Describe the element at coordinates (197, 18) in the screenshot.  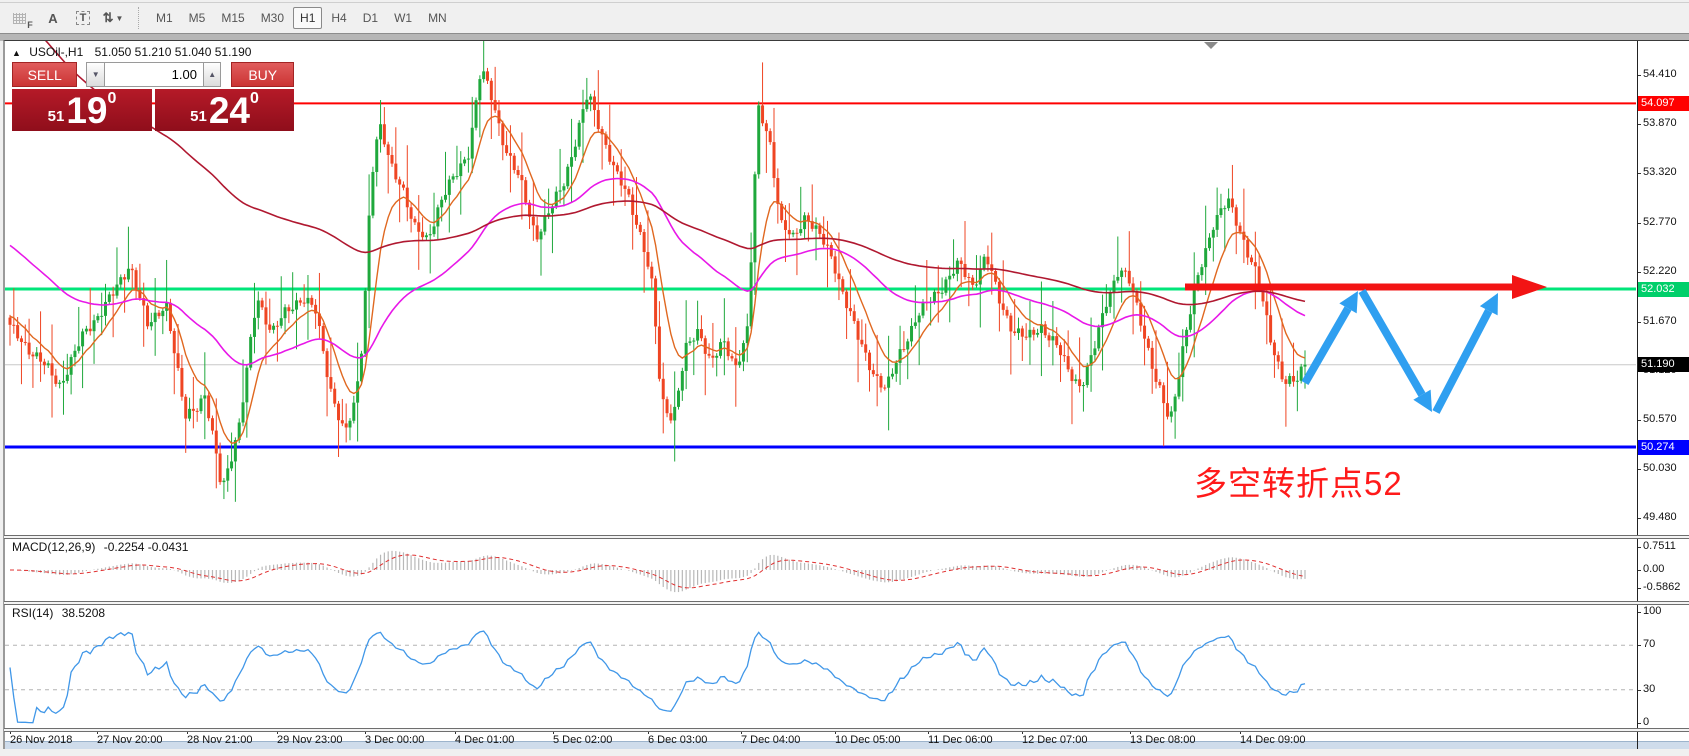
I see `timeframe-m5-button: M5` at that location.